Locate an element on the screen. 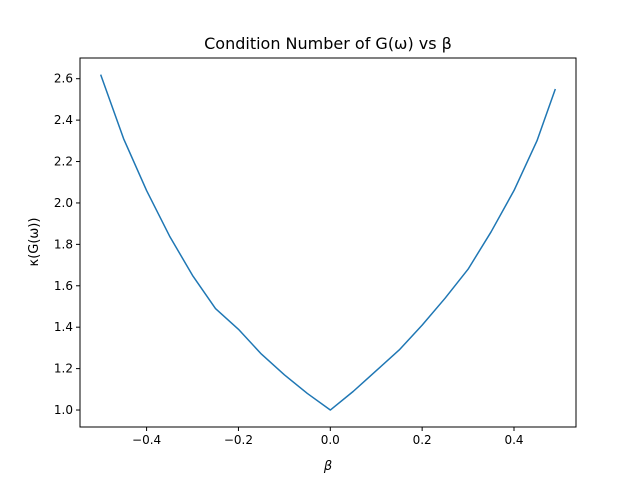 This screenshot has height=480, width=640. x-tick-label: 0.0 is located at coordinates (330, 440).